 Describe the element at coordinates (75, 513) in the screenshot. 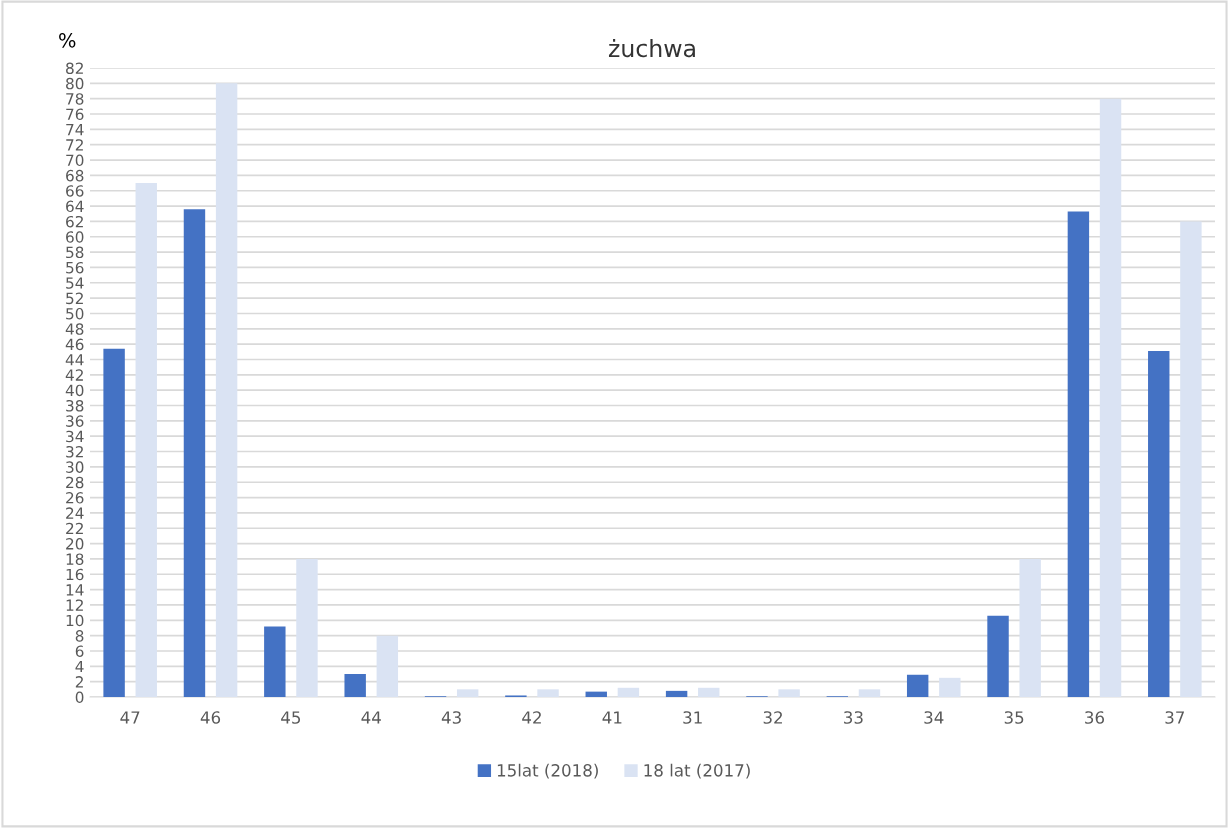

I see `y-tick-label: 24` at that location.